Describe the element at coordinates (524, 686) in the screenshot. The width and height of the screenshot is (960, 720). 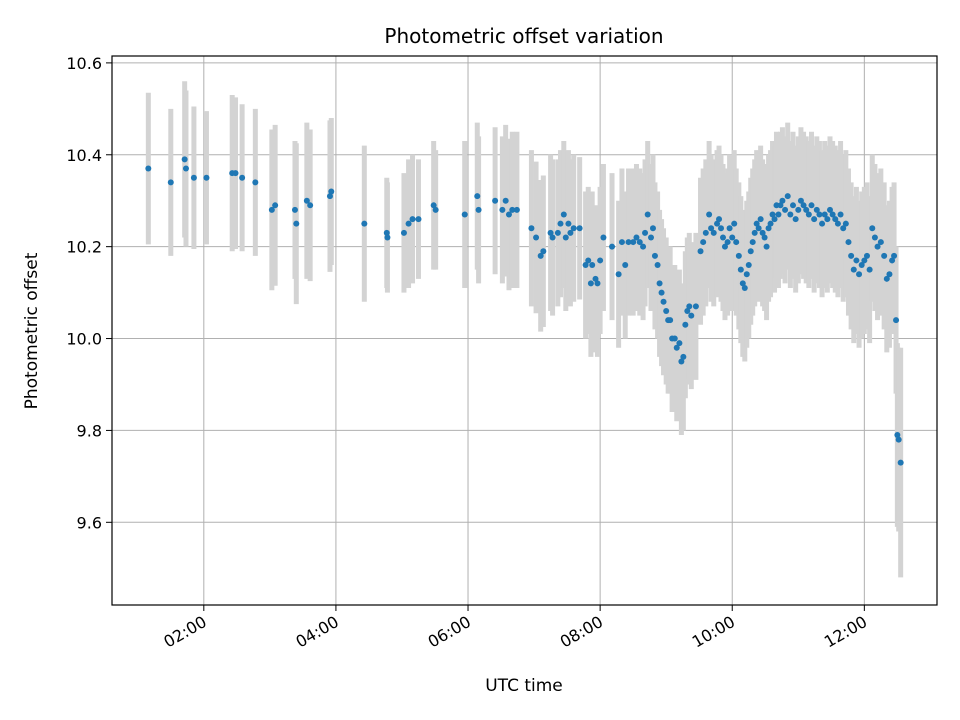
I see `x-axis-label: UTC time` at that location.